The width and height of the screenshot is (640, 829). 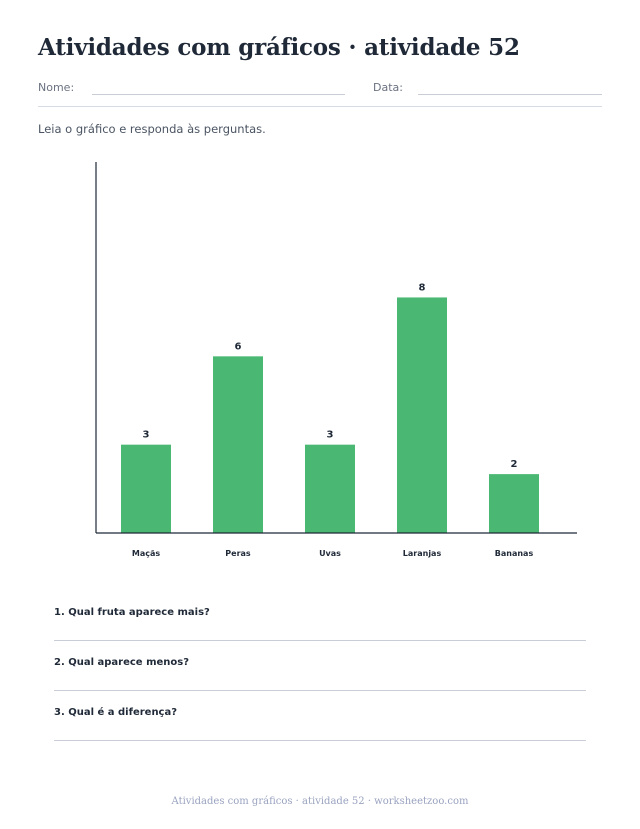 What do you see at coordinates (422, 553) in the screenshot?
I see `category-label-3: Laranjas` at bounding box center [422, 553].